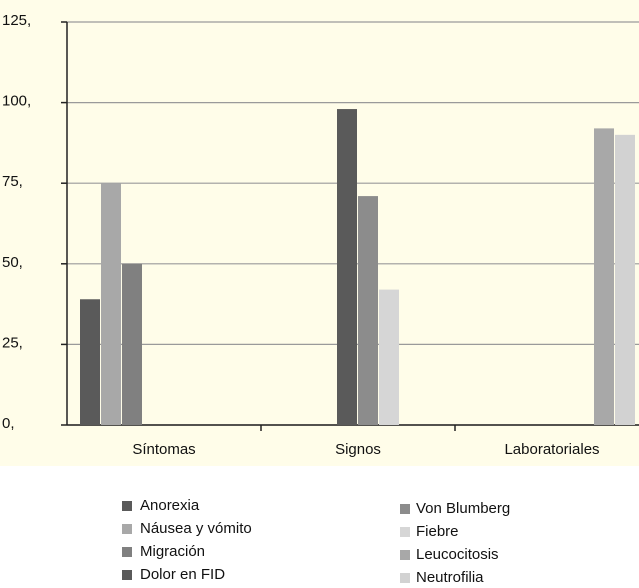 Image resolution: width=639 pixels, height=588 pixels. What do you see at coordinates (8, 423) in the screenshot?
I see `y-tick-label: 0,` at bounding box center [8, 423].